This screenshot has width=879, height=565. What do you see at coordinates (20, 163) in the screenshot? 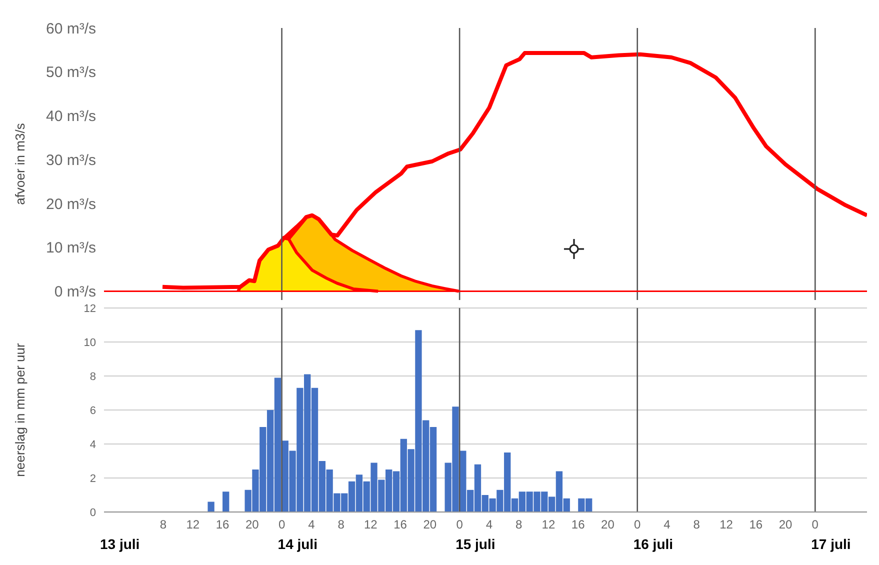
I see `y-axis-title: afvoer in m3/s` at bounding box center [20, 163].